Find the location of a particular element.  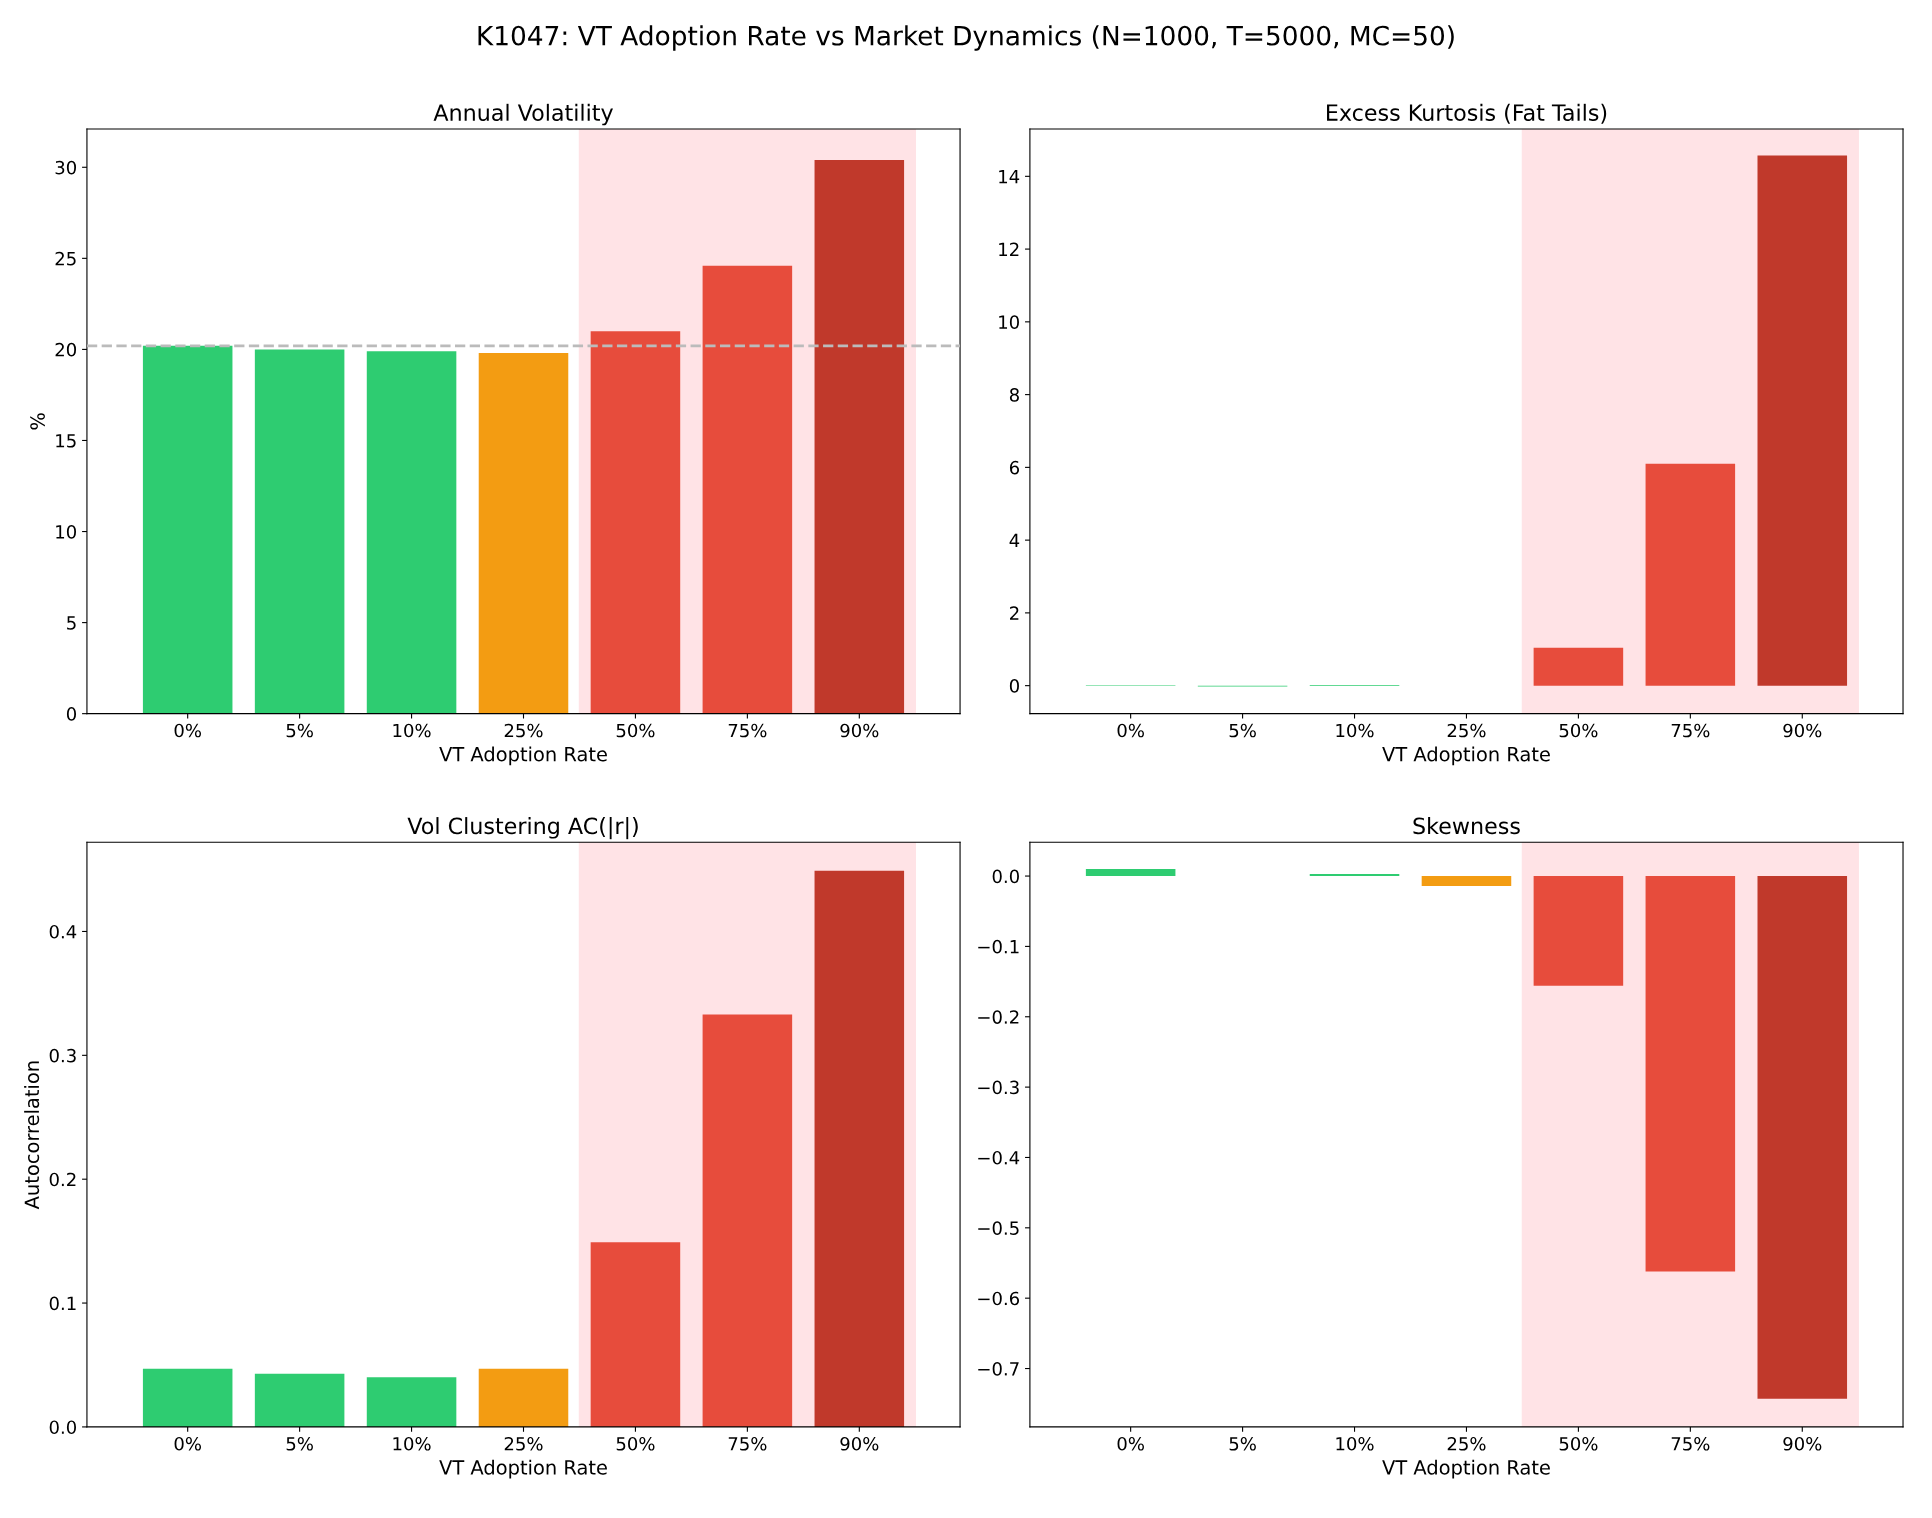

y-tick-label: −0.3 is located at coordinates (998, 1087).